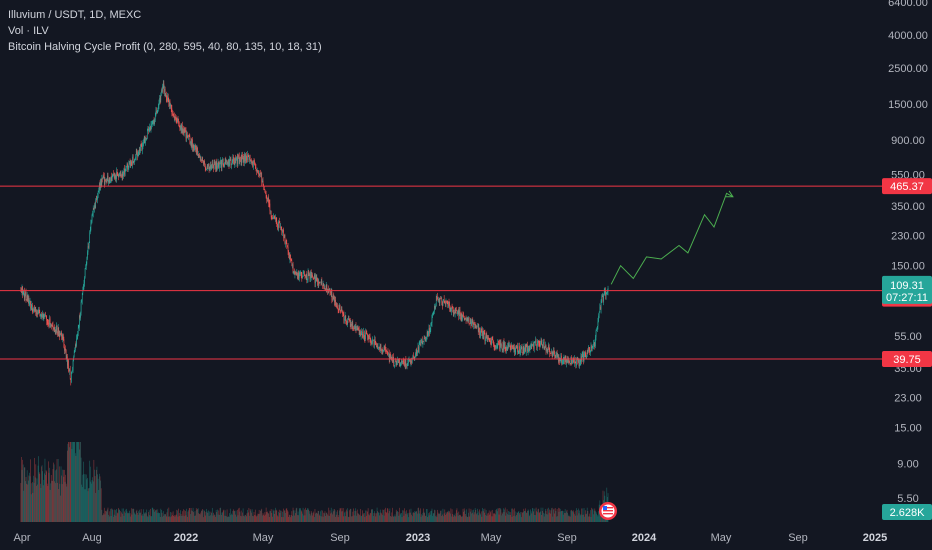  I want to click on volume-indicator-label: Vol · ILV, so click(28, 31).